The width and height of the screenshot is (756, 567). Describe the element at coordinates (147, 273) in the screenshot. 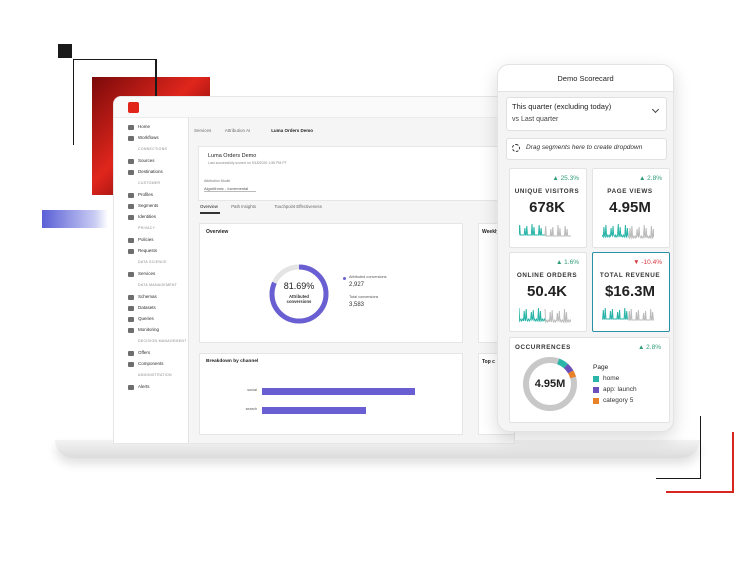

I see `nav-item: Services` at that location.